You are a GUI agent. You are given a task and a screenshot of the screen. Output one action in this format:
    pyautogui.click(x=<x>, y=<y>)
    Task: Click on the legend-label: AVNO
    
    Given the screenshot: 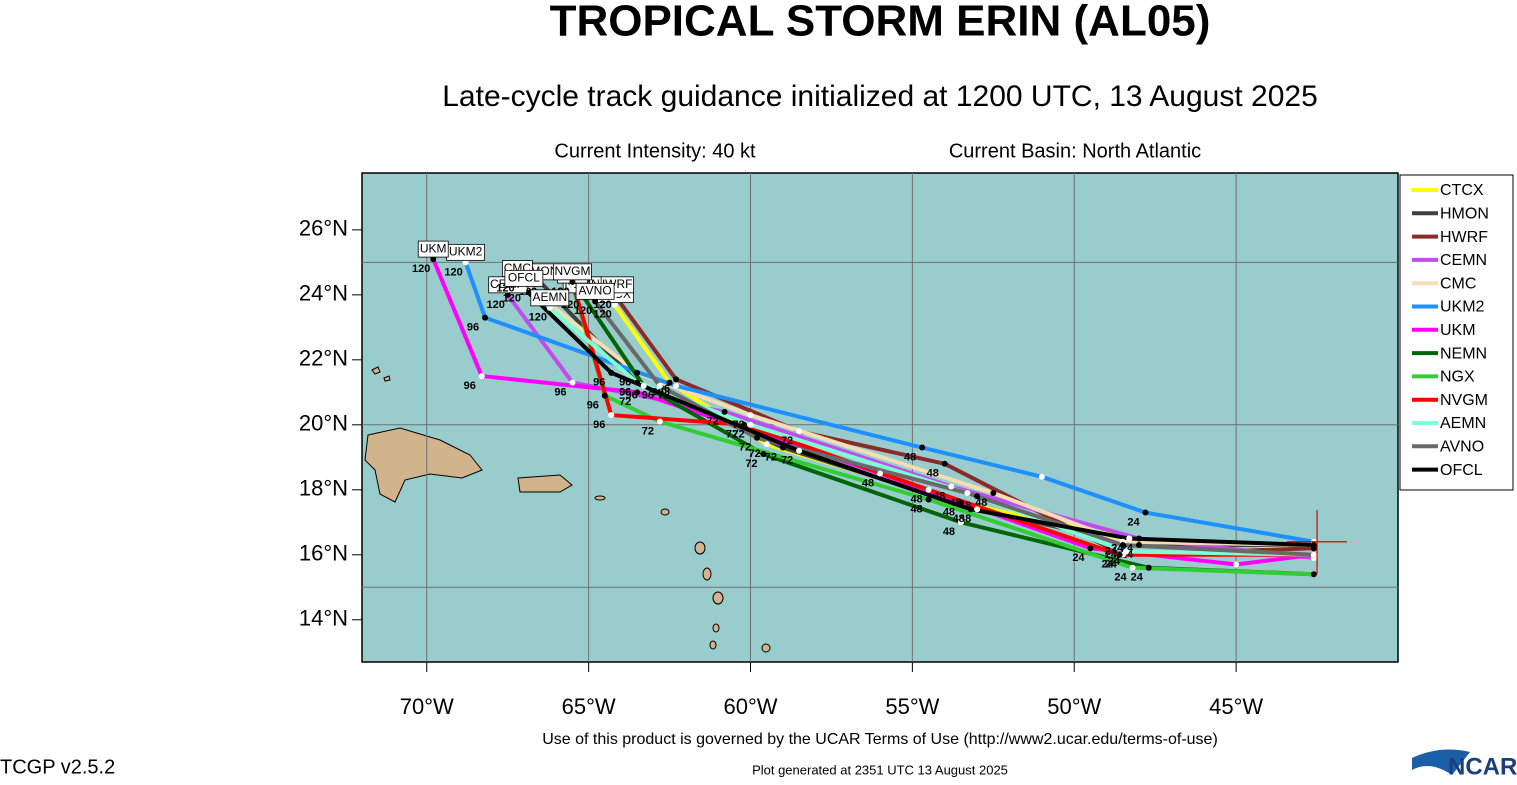 What is the action you would take?
    pyautogui.click(x=1462, y=447)
    